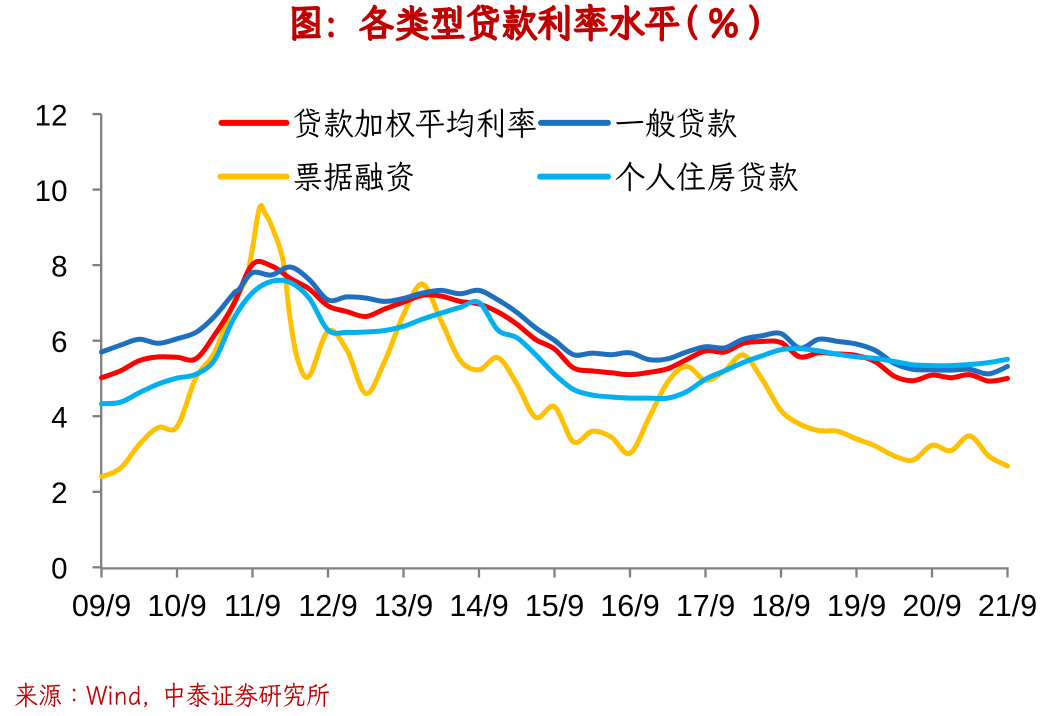 The image size is (1051, 716). Describe the element at coordinates (59, 569) in the screenshot. I see `svg-text: 0` at that location.